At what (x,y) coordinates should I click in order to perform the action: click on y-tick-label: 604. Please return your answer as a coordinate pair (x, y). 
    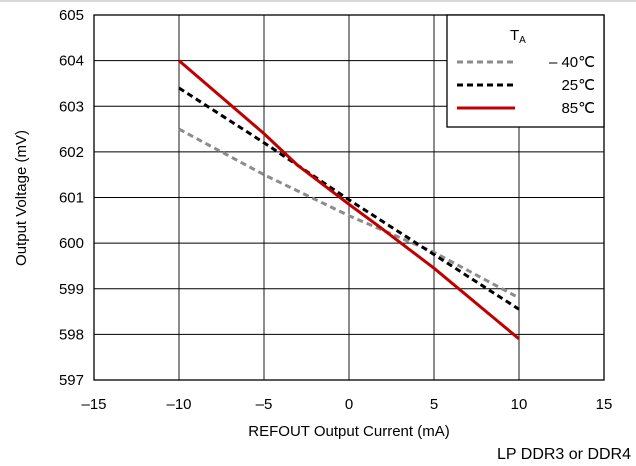
    Looking at the image, I should click on (71, 61).